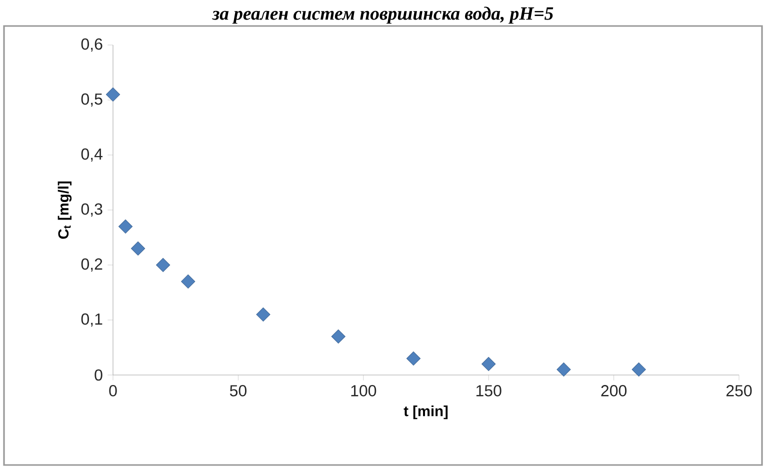 The height and width of the screenshot is (468, 767). Describe the element at coordinates (91, 265) in the screenshot. I see `y-tick-label: 0,2` at that location.